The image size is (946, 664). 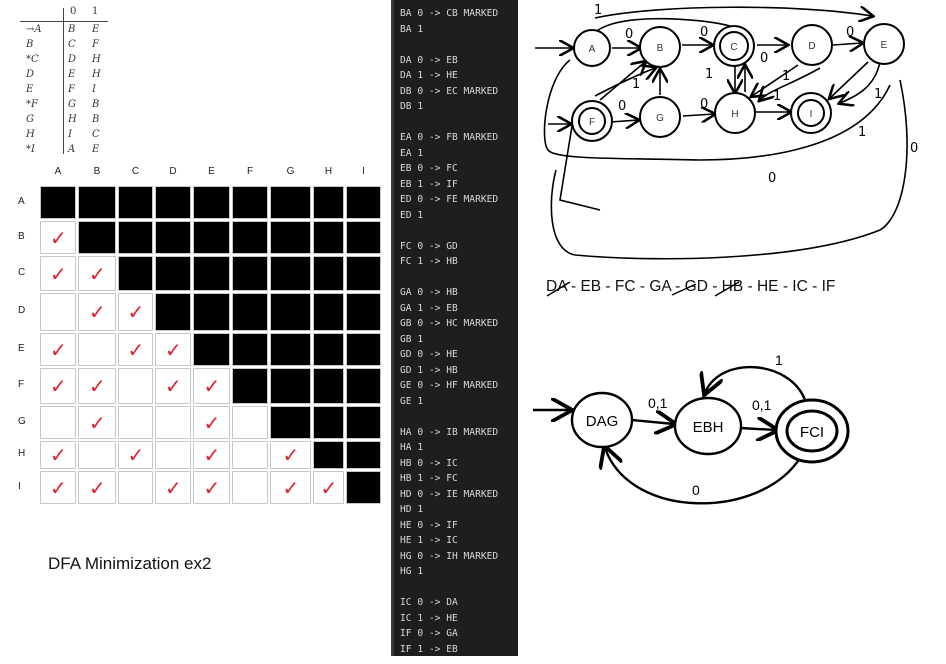 I want to click on table-cell-state: *I, so click(x=30, y=149).